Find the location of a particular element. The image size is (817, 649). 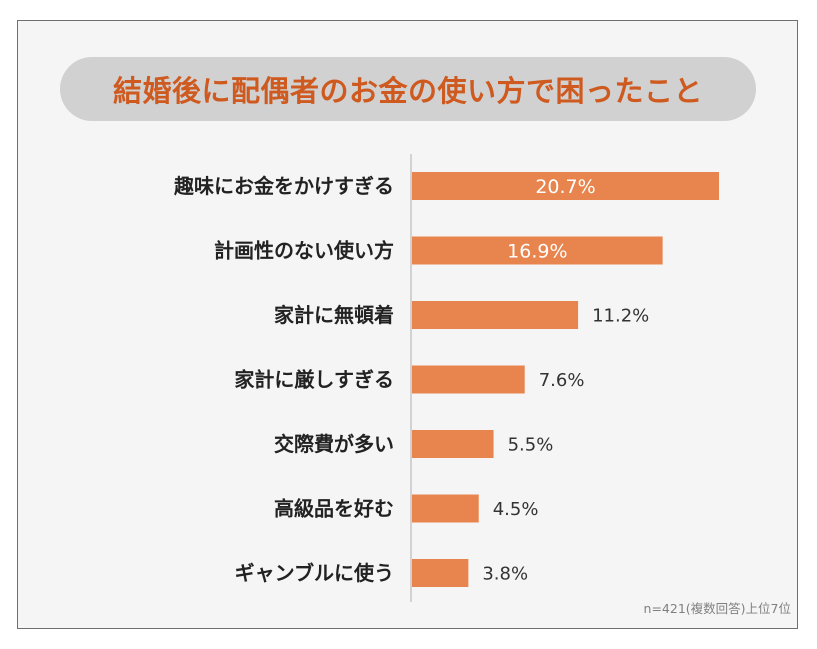

bar-row: 家計に厳しすぎる 7.6% is located at coordinates (409, 379).